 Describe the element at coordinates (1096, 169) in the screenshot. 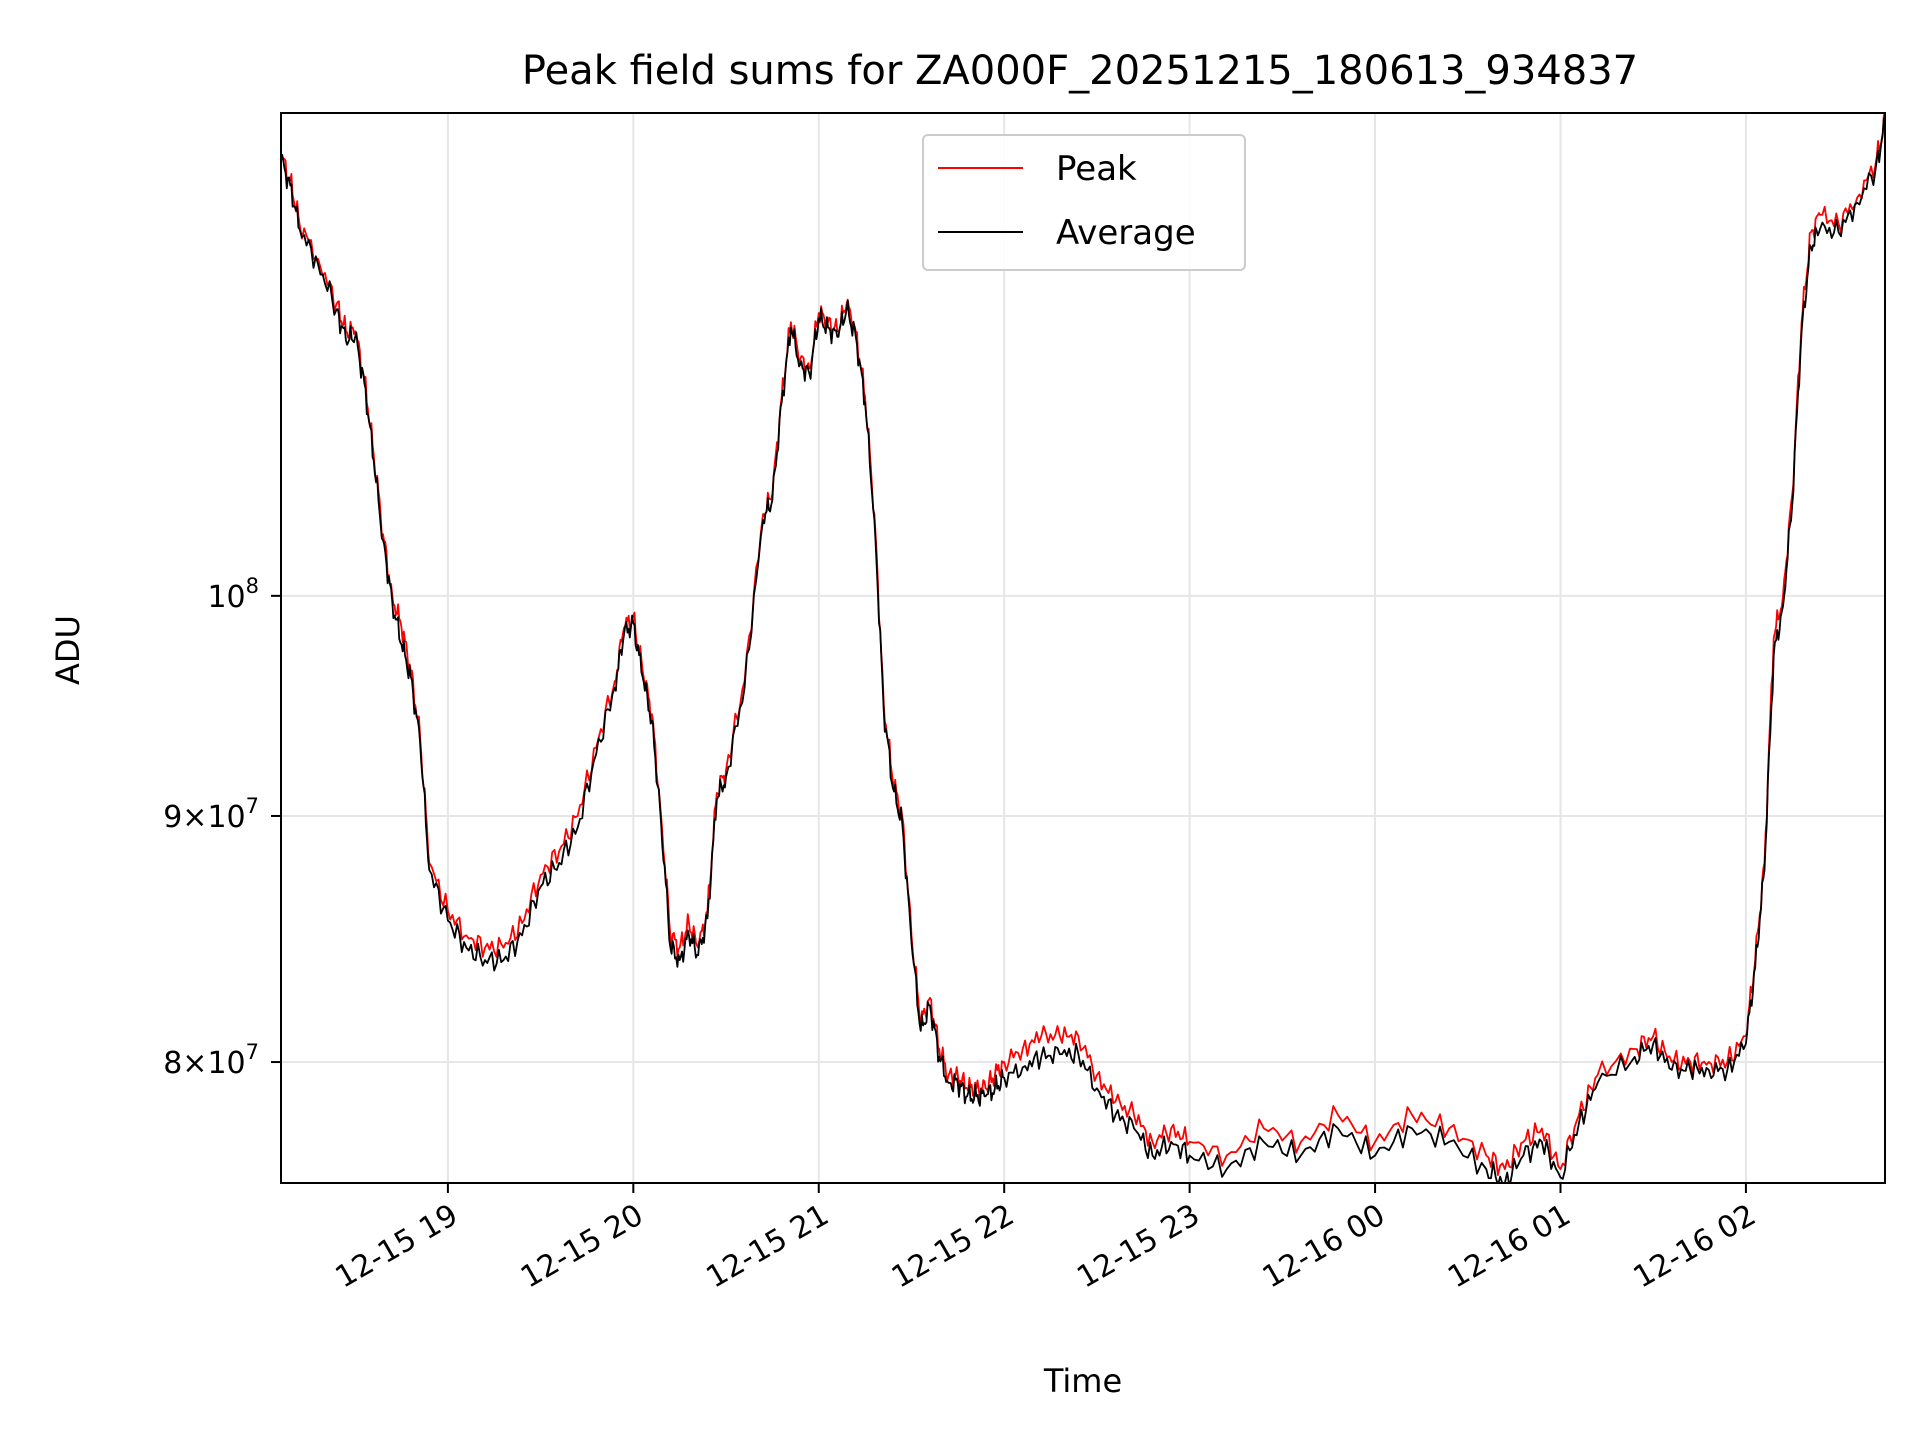

I see `legend-label-peak: Peak` at that location.